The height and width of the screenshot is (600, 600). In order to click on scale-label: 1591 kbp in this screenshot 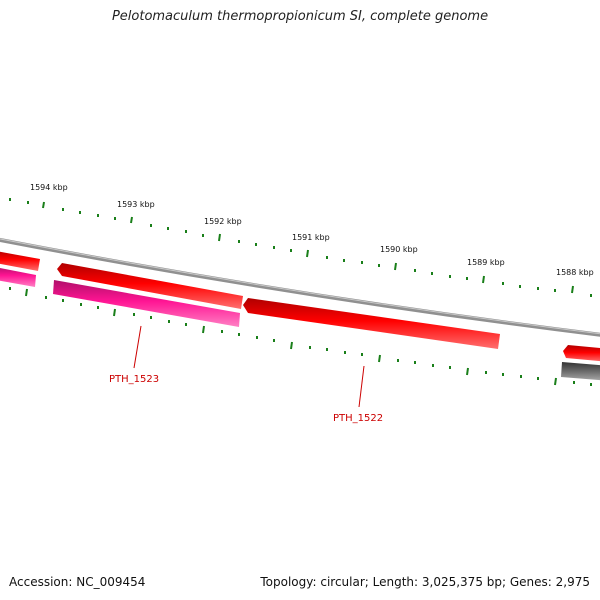, I will do `click(311, 237)`.